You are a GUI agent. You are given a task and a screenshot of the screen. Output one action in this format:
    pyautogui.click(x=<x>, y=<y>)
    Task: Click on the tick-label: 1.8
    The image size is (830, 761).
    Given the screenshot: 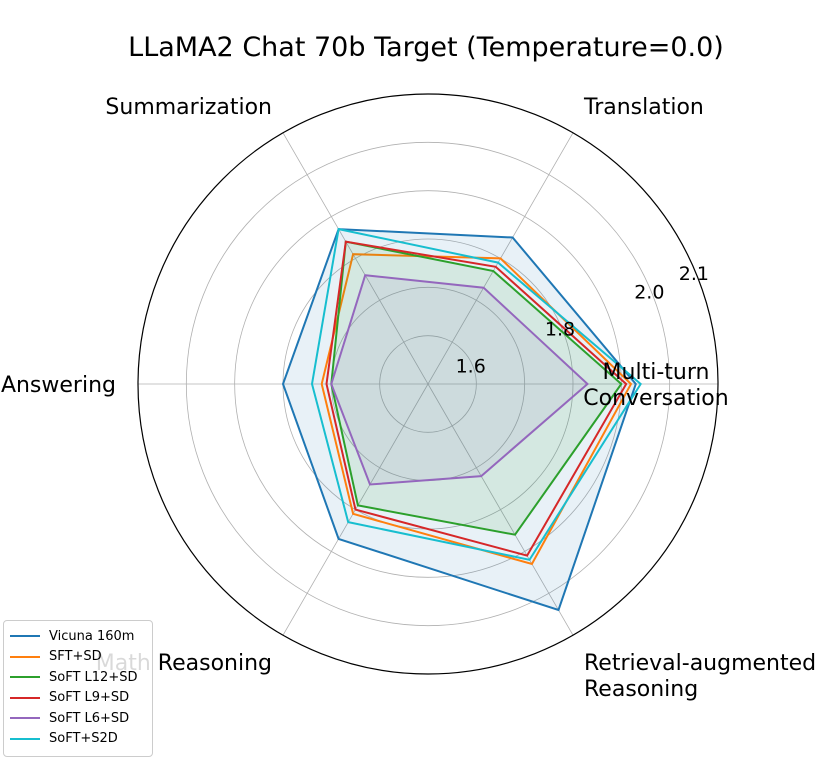 What is the action you would take?
    pyautogui.click(x=560, y=330)
    